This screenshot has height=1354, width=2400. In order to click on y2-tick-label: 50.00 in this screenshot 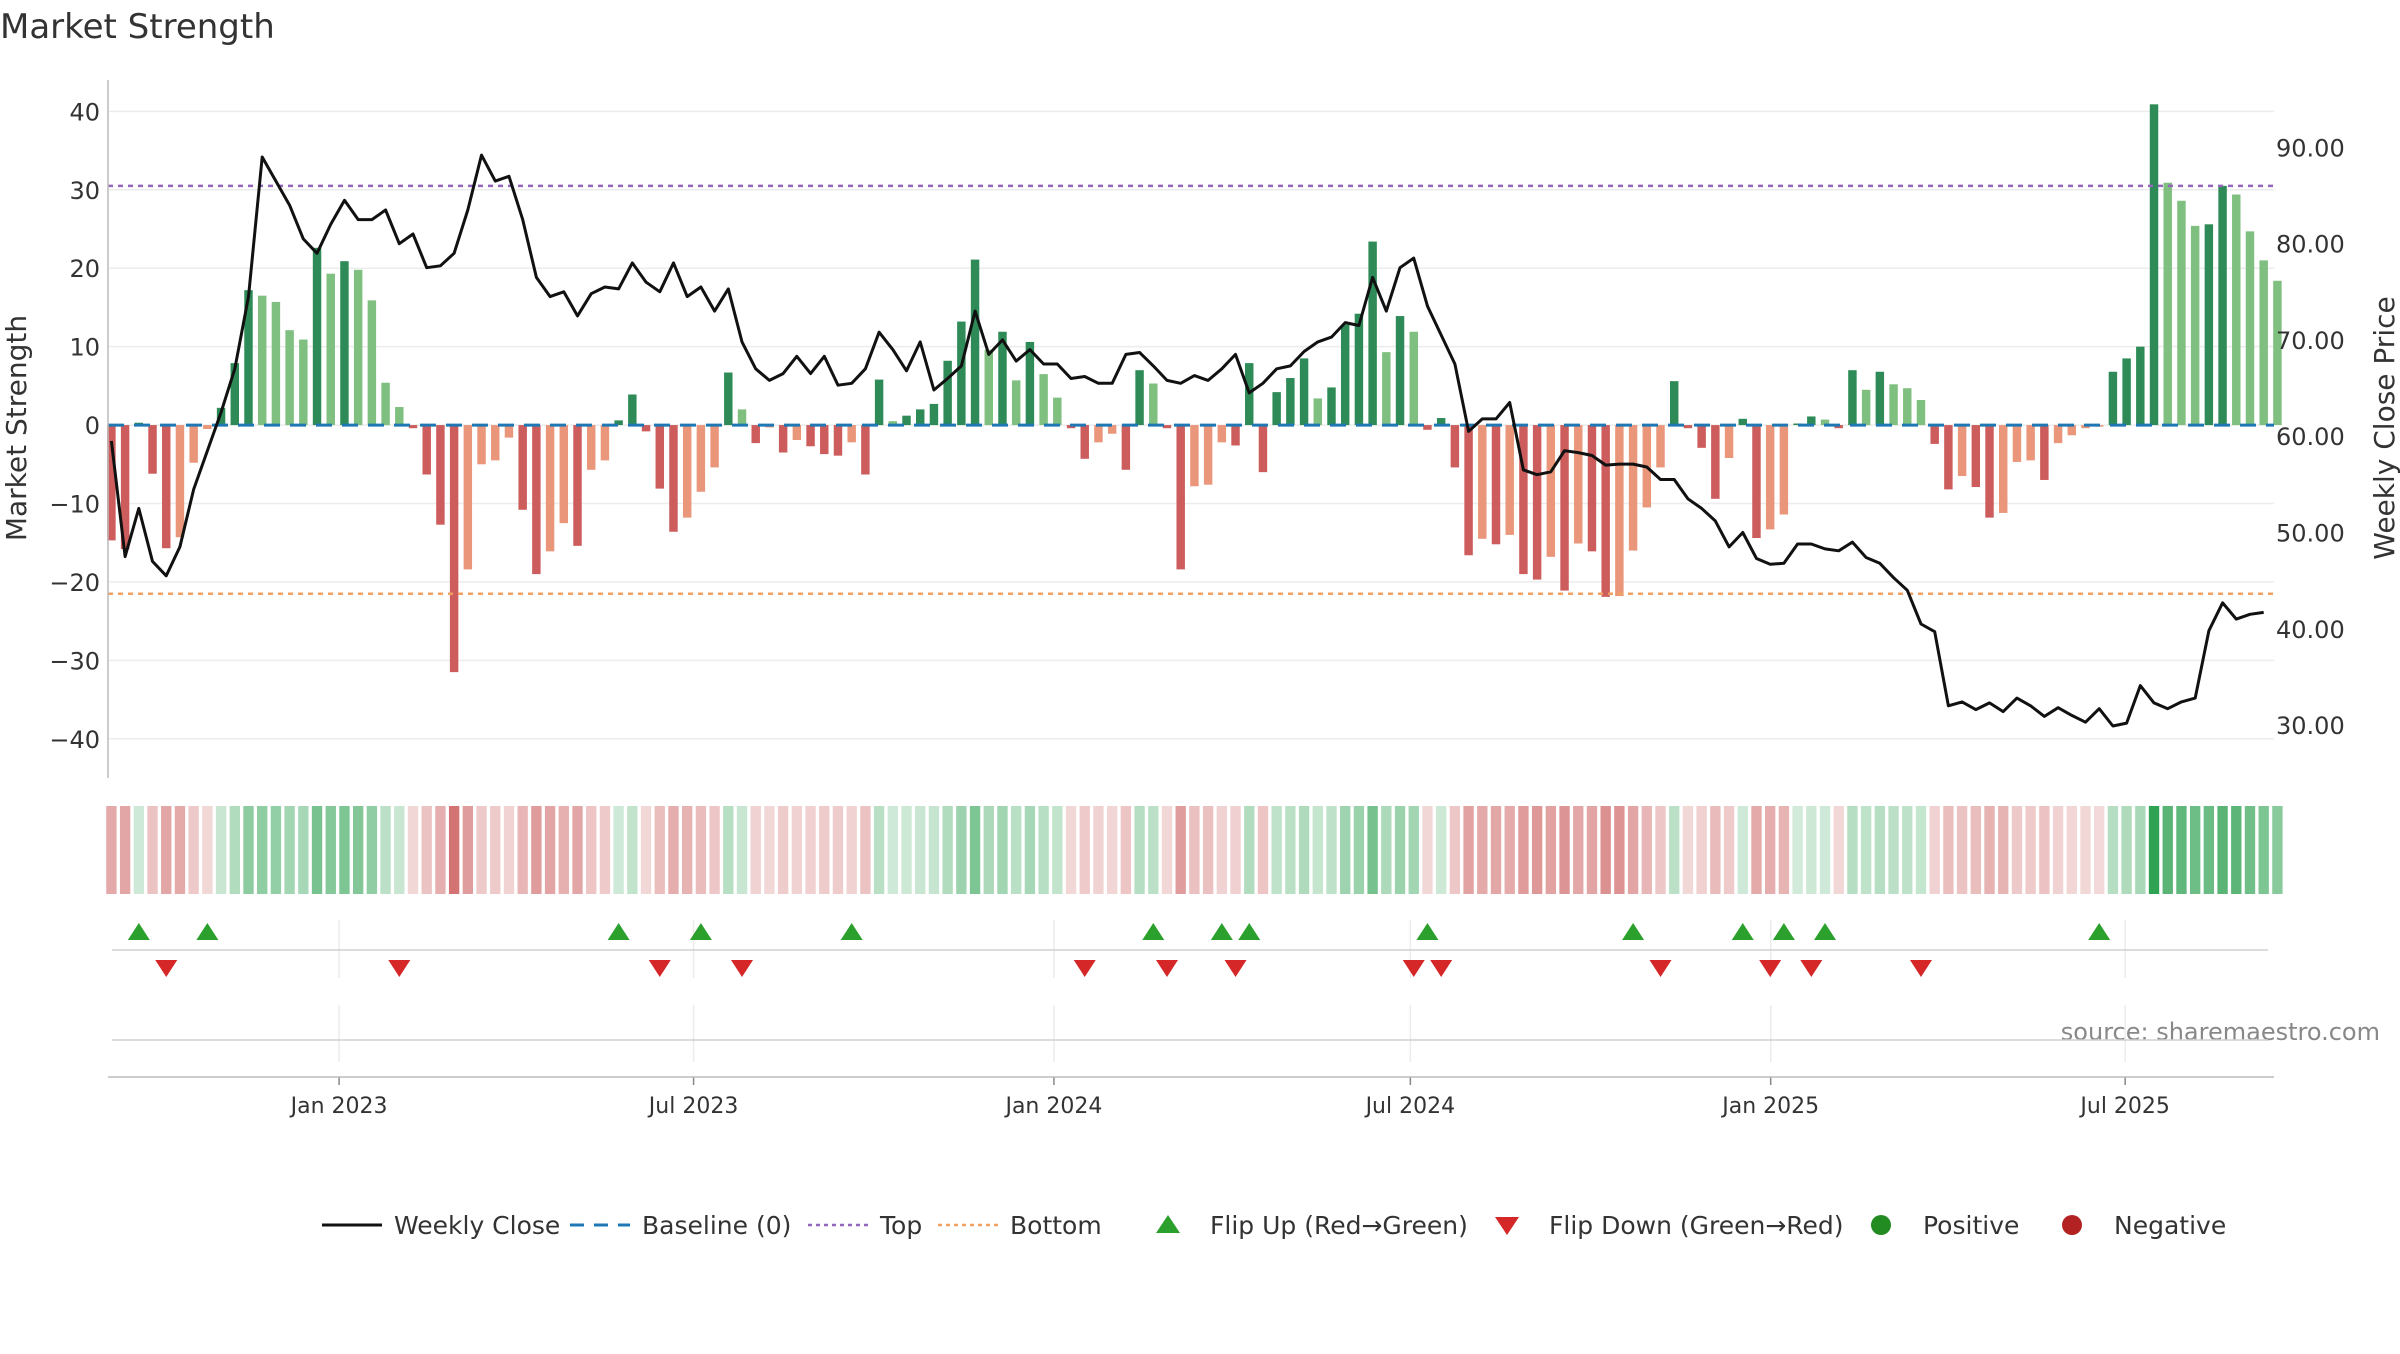, I will do `click(2310, 533)`.